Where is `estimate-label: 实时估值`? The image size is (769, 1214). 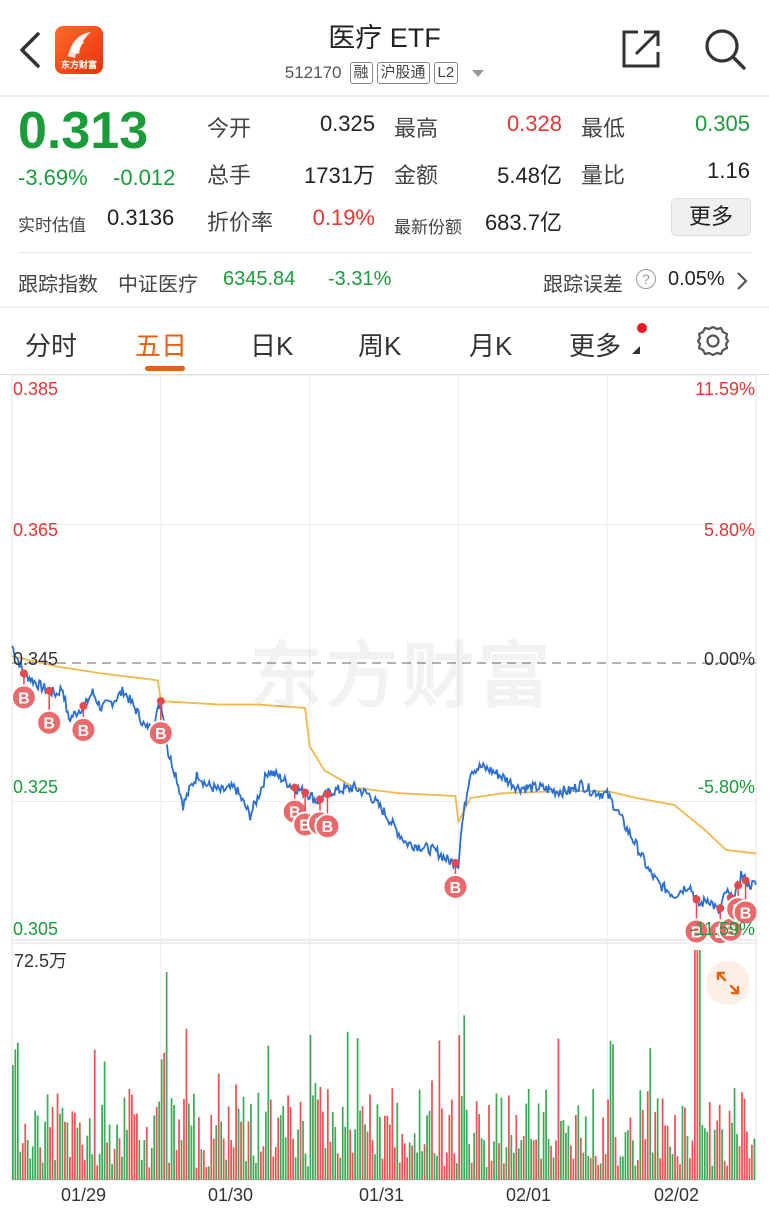 estimate-label: 实时估值 is located at coordinates (52, 225).